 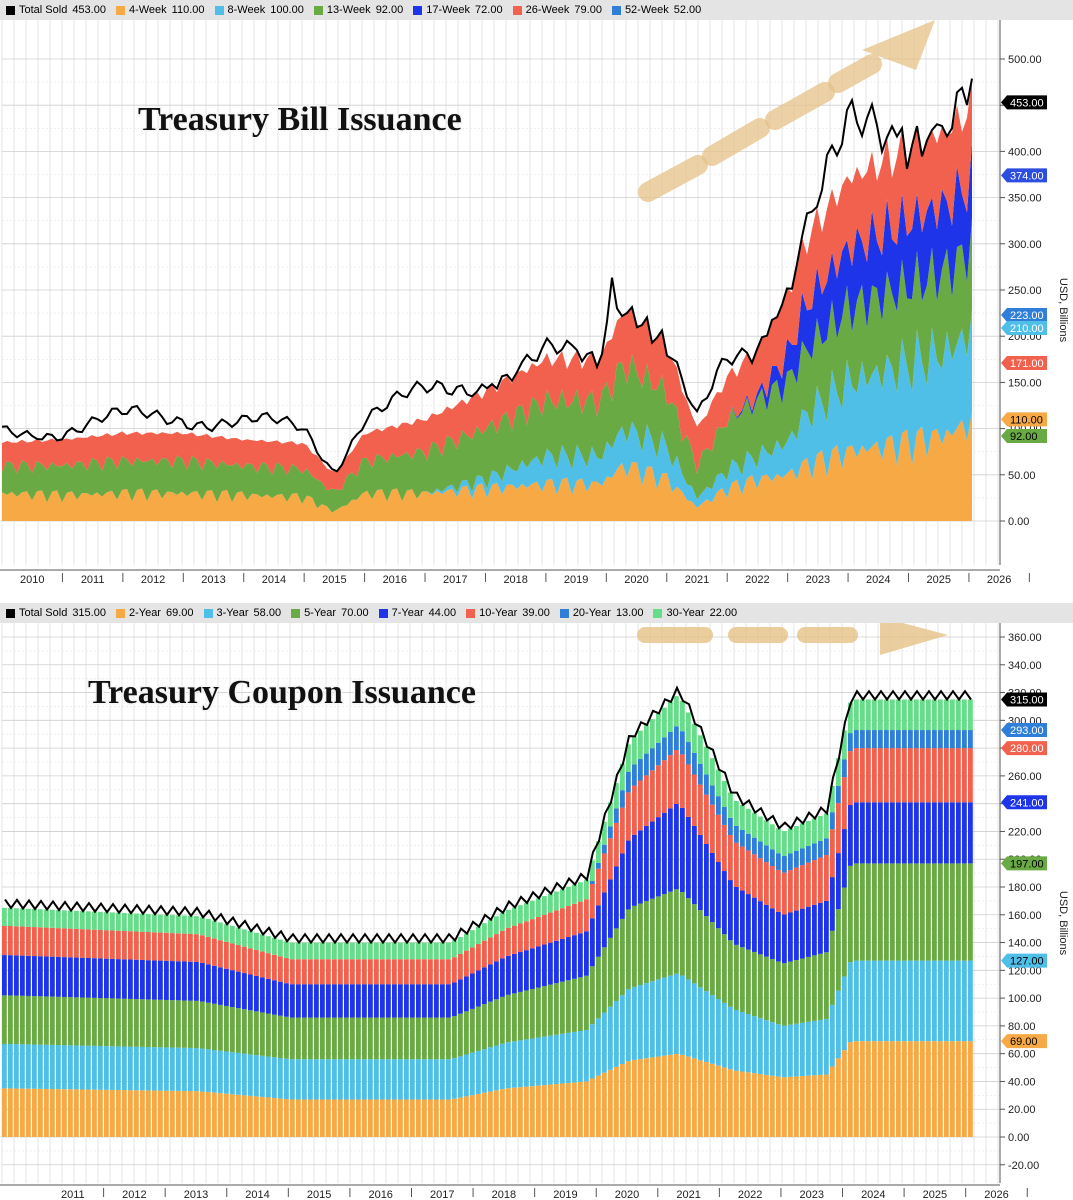 What do you see at coordinates (792, 639) in the screenshot?
I see `coupon-trend-arrow` at bounding box center [792, 639].